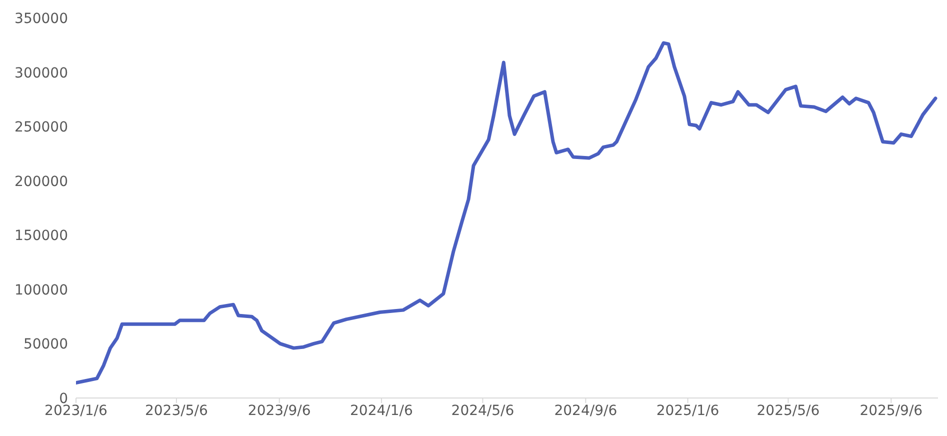 The image size is (947, 436). I want to click on y-tick-label: 200000, so click(41, 182).